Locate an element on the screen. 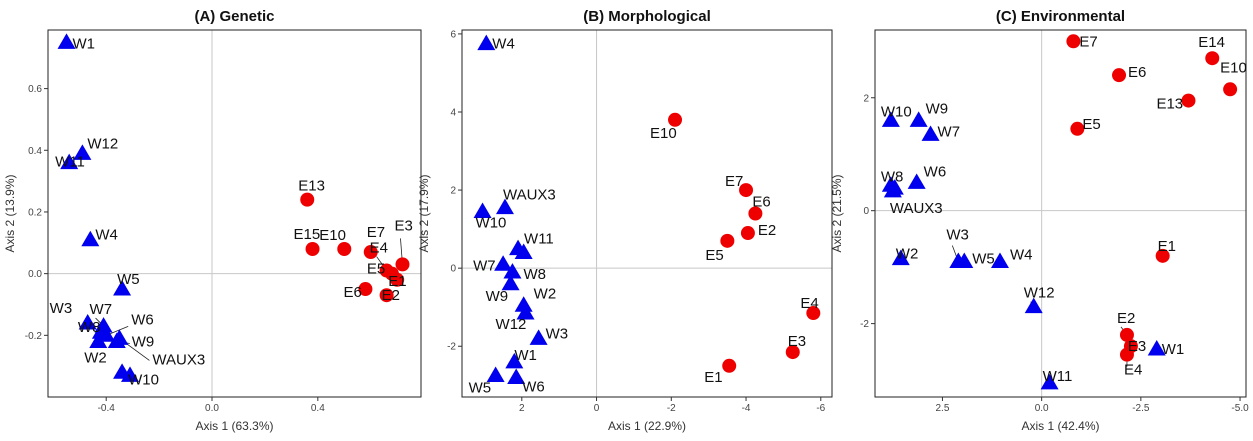  x-tick-label: -2.5 is located at coordinates (1141, 408).